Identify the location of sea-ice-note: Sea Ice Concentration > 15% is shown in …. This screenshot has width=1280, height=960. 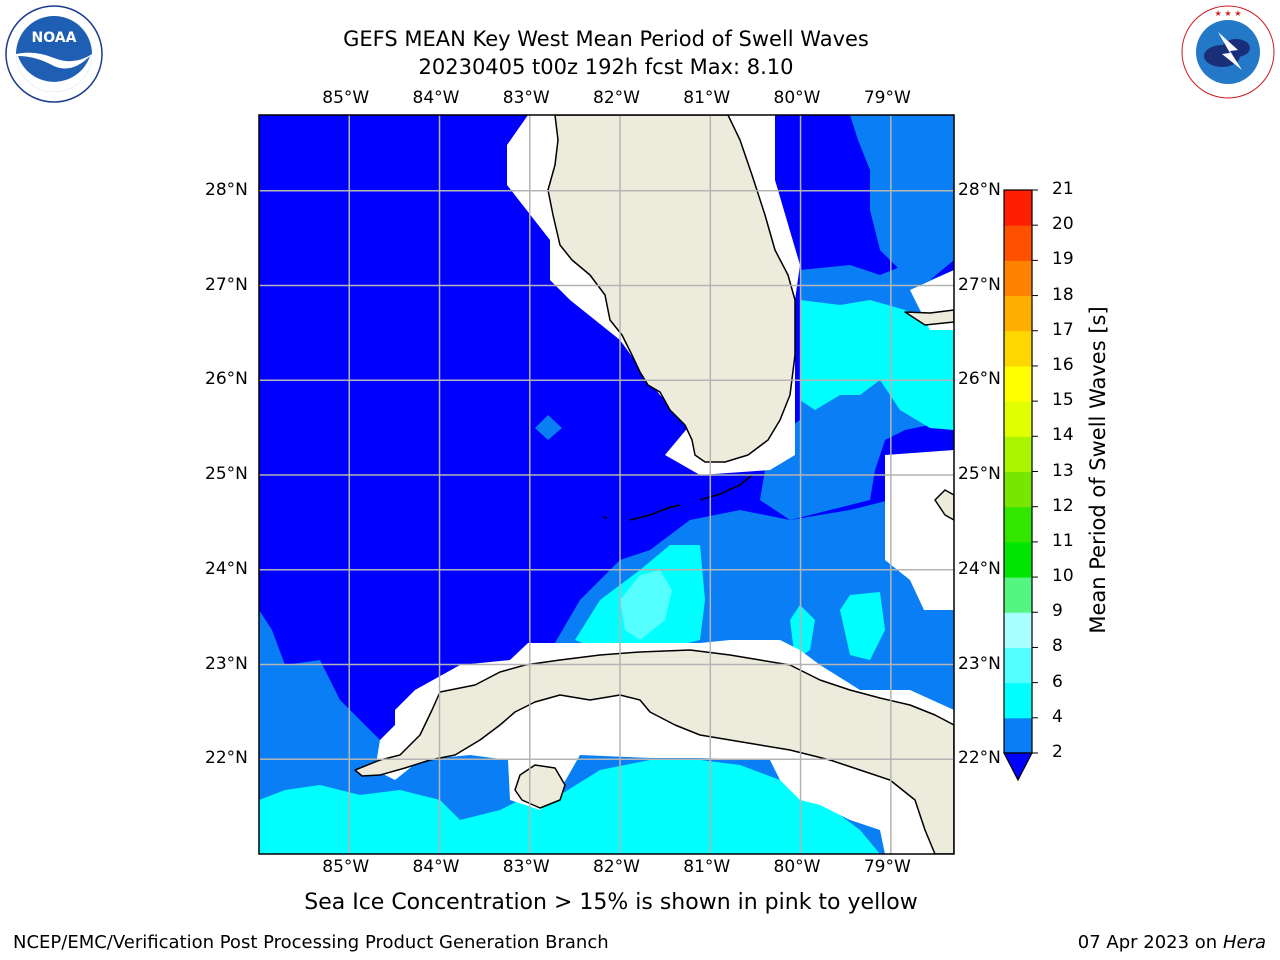
(611, 902).